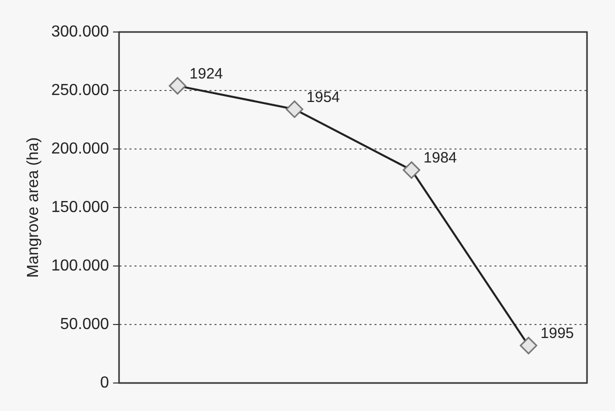 The image size is (615, 411). I want to click on annotation: 1984, so click(440, 158).